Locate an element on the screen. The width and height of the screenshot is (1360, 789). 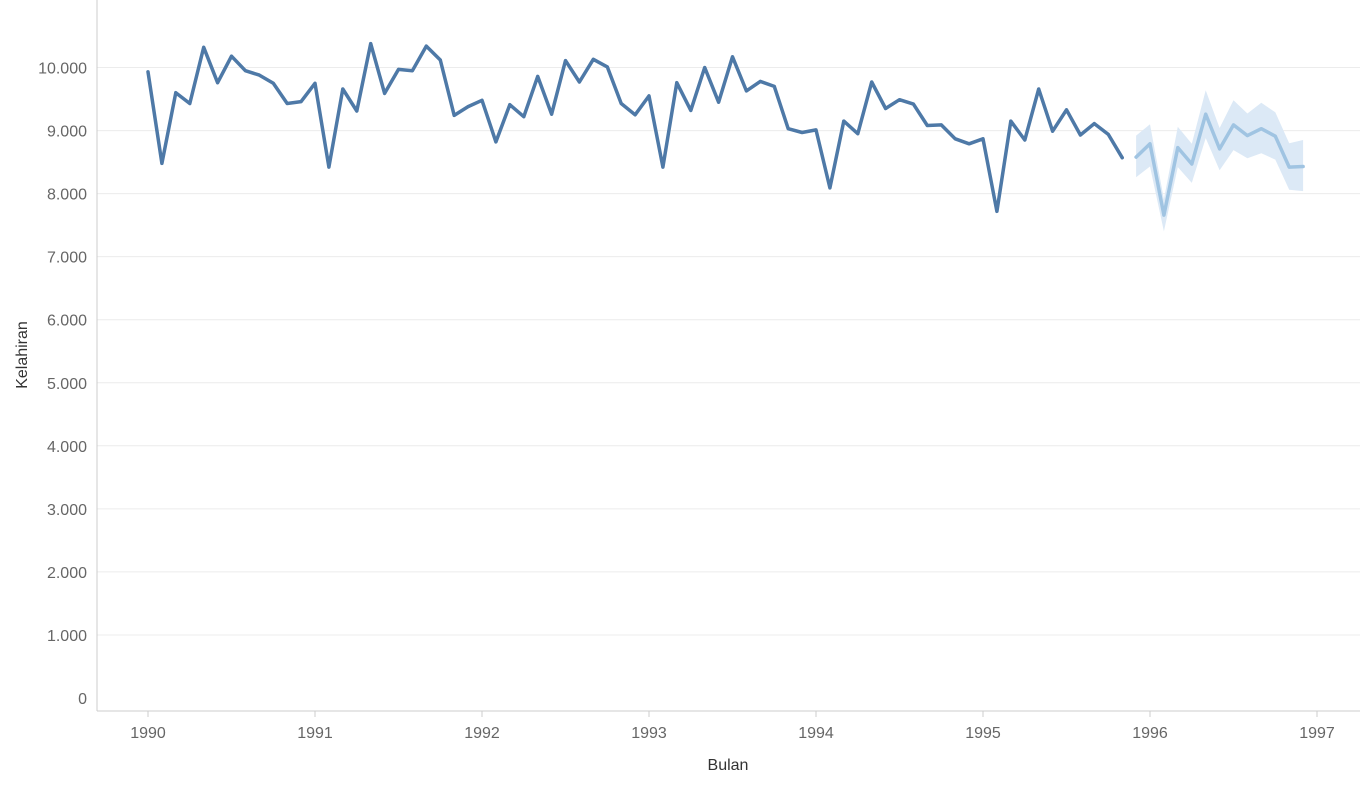
y-tick-label: 2.000 is located at coordinates (67, 573).